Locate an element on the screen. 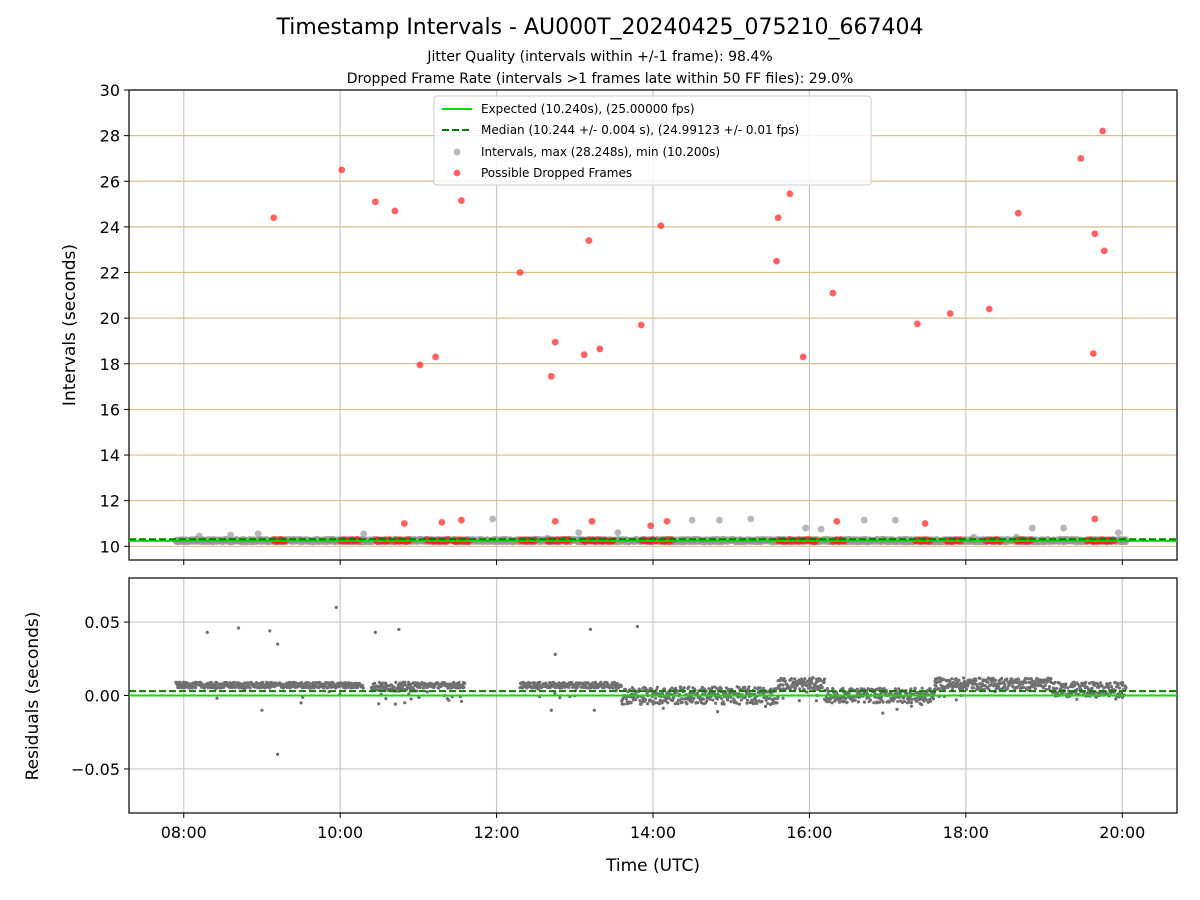 This screenshot has height=900, width=1200. top-y-tick-label: 26 is located at coordinates (110, 181).